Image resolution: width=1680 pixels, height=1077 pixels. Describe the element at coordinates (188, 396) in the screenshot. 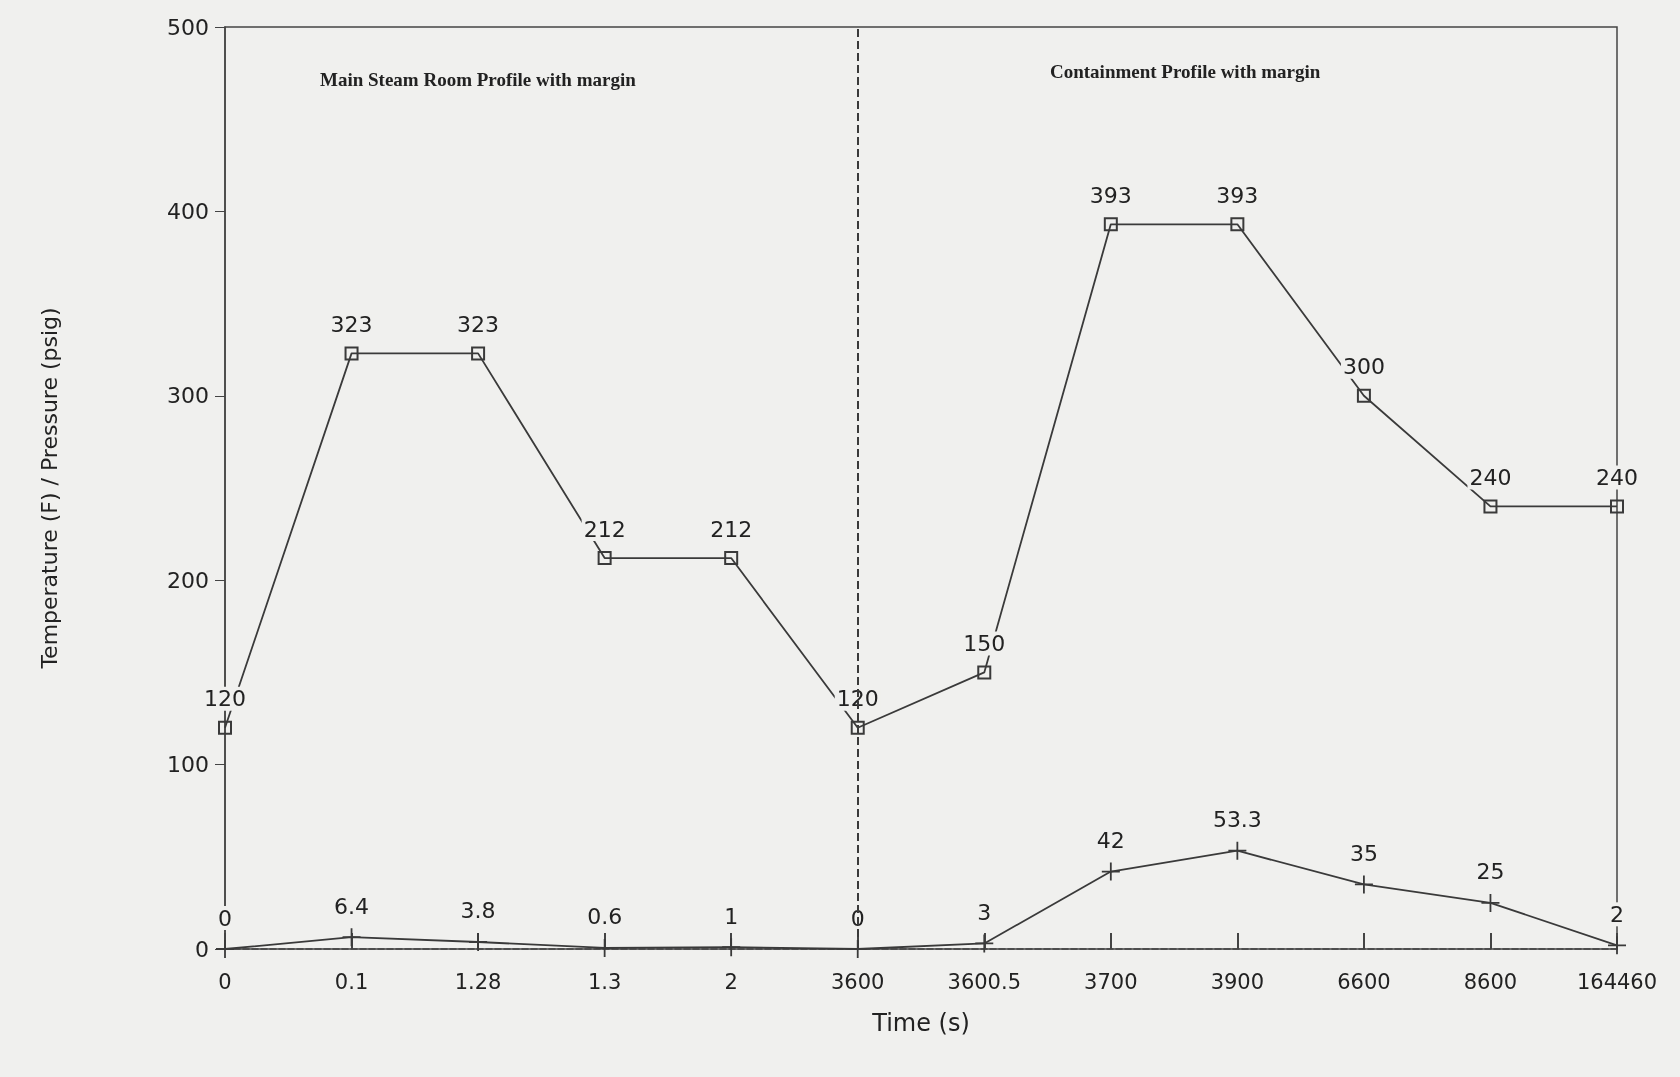

I see `y-tick-label: 300` at that location.